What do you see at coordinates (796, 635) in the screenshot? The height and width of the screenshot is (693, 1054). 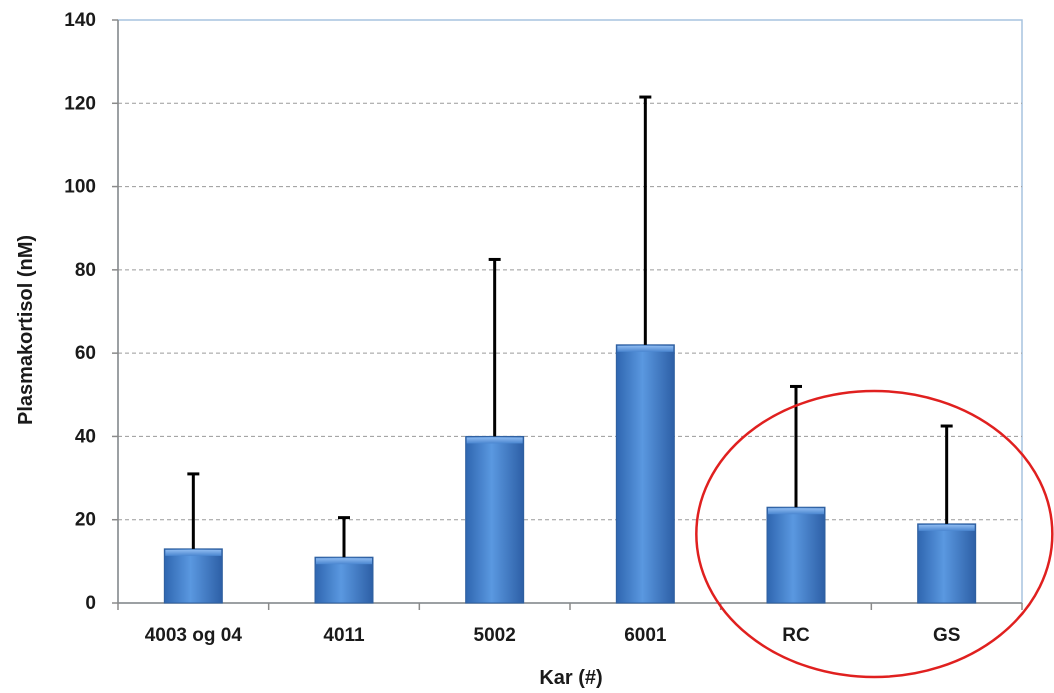 I see `x-tick-label: RC` at bounding box center [796, 635].